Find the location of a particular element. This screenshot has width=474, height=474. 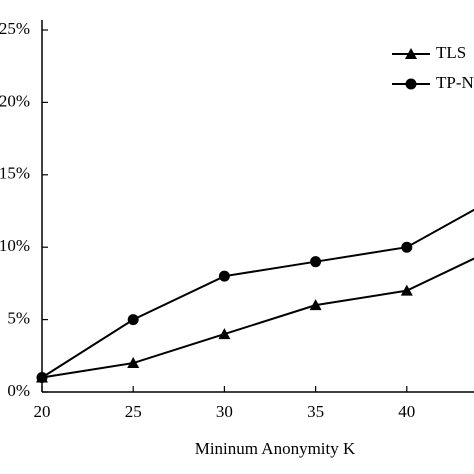

x-tick-label: 30 is located at coordinates (224, 411).